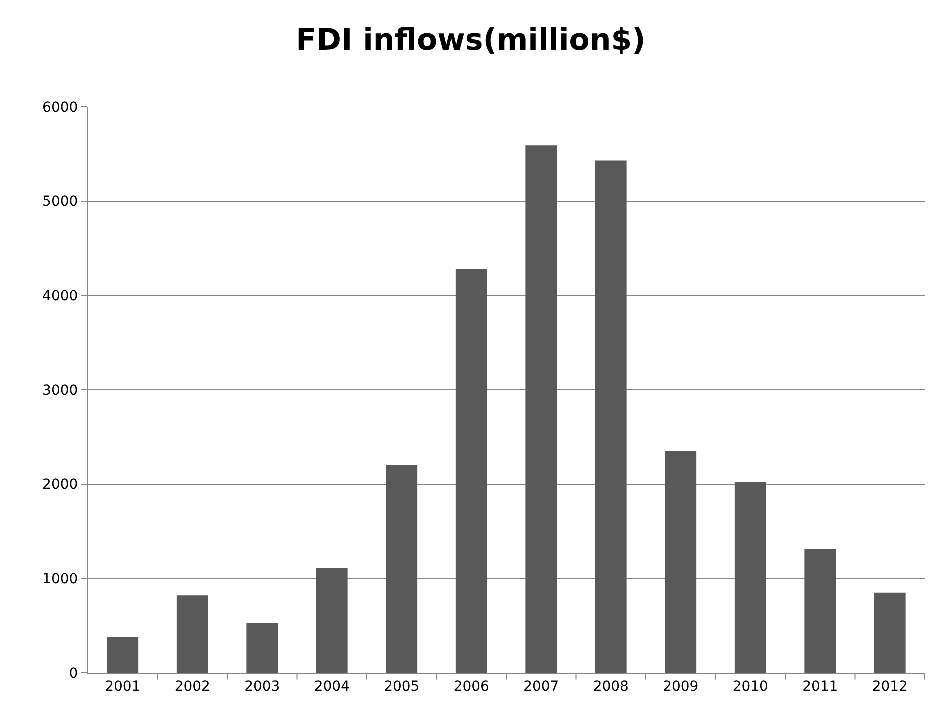 The height and width of the screenshot is (723, 942). Describe the element at coordinates (262, 686) in the screenshot. I see `x-tick-label: 2003` at that location.